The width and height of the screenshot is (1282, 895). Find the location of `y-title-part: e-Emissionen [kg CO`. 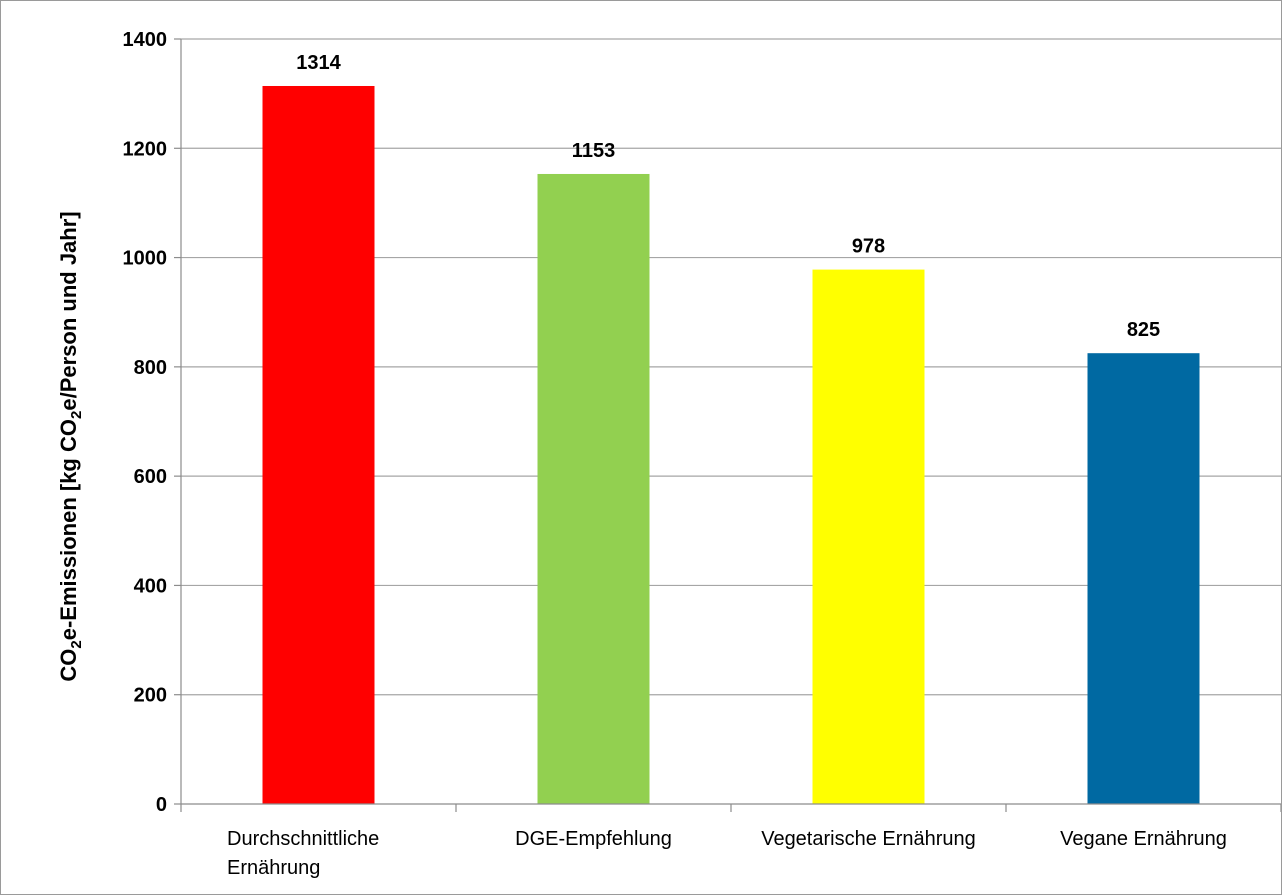

y-title-part: e-Emissionen [kg CO is located at coordinates (68, 529).